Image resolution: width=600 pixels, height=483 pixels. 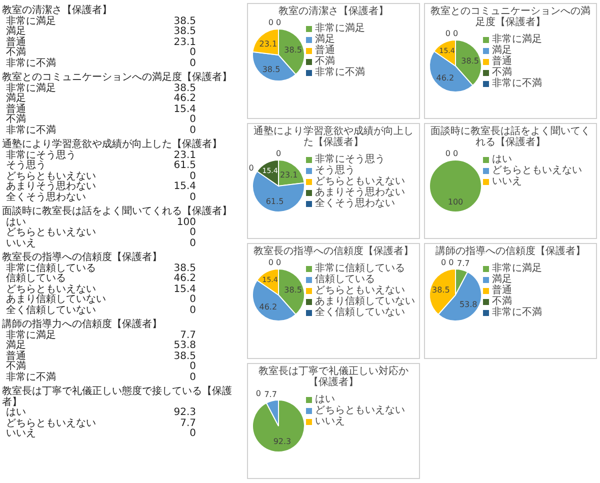 What do you see at coordinates (502, 159) in the screenshot?
I see `legend-label: はい` at bounding box center [502, 159].